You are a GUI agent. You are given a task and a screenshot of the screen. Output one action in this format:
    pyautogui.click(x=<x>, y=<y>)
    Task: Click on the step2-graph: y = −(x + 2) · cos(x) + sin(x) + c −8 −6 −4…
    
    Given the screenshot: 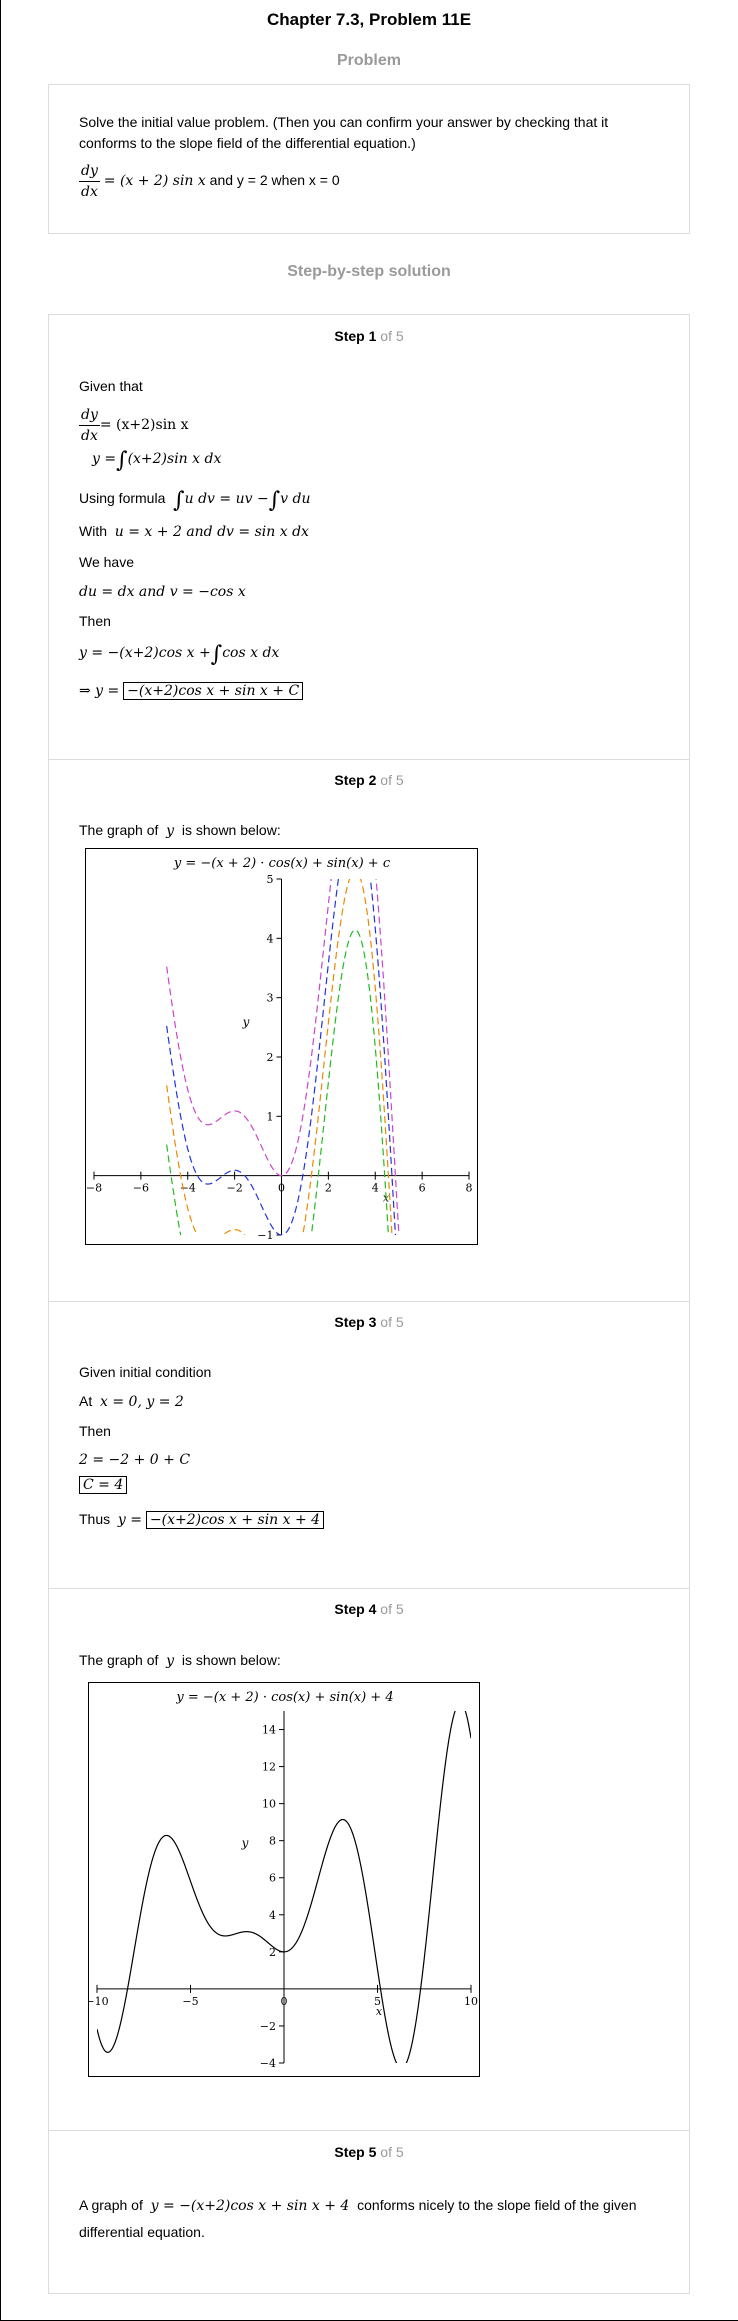 What is the action you would take?
    pyautogui.click(x=279, y=1049)
    